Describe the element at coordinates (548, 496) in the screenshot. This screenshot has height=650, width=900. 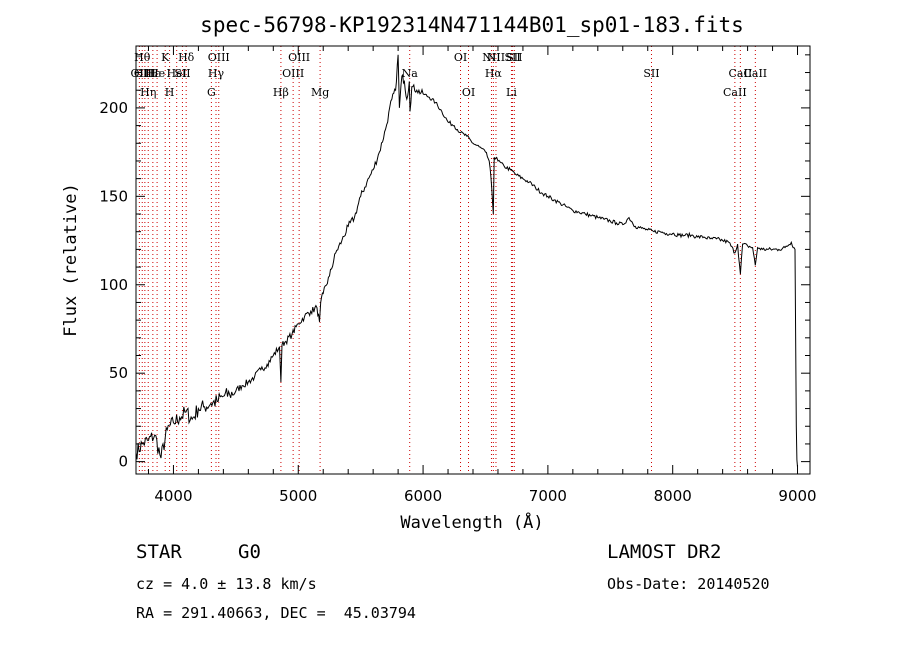
I see `x-tick-label: 7000` at that location.